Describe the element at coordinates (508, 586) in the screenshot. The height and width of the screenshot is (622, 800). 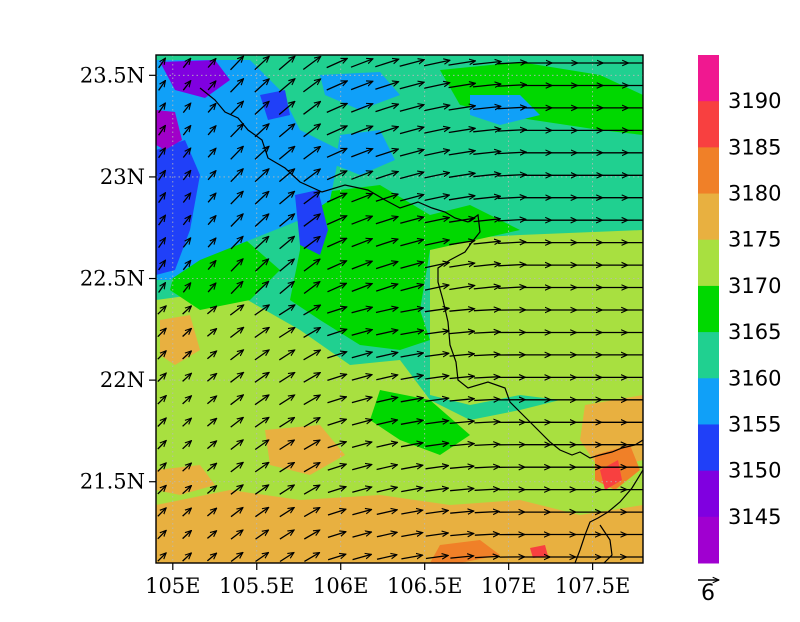
I see `x-tick-label: 107E` at that location.